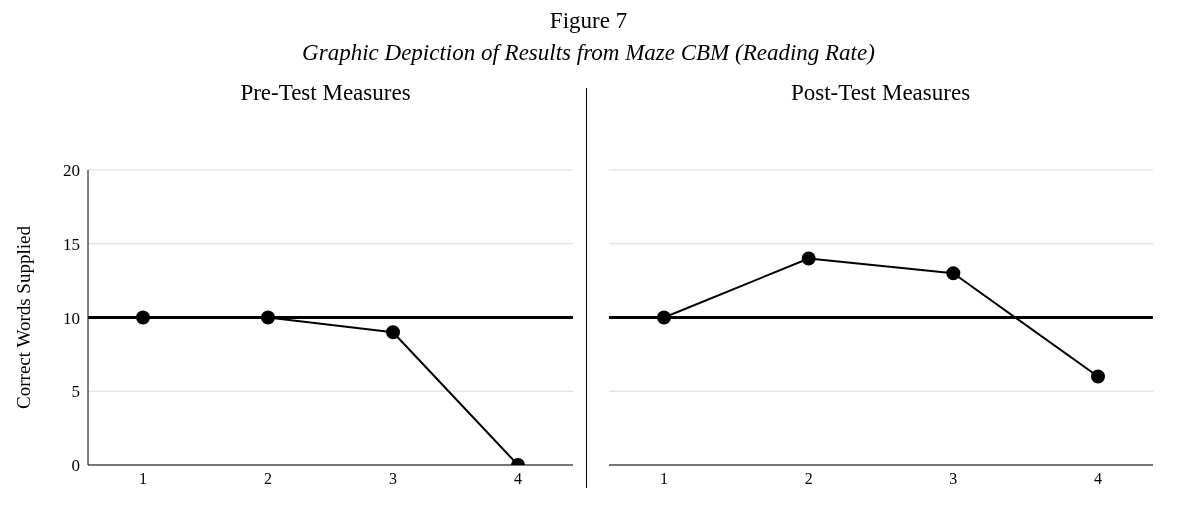 This screenshot has width=1177, height=506. Describe the element at coordinates (880, 93) in the screenshot. I see `chart-title: Post-Test Measures` at that location.